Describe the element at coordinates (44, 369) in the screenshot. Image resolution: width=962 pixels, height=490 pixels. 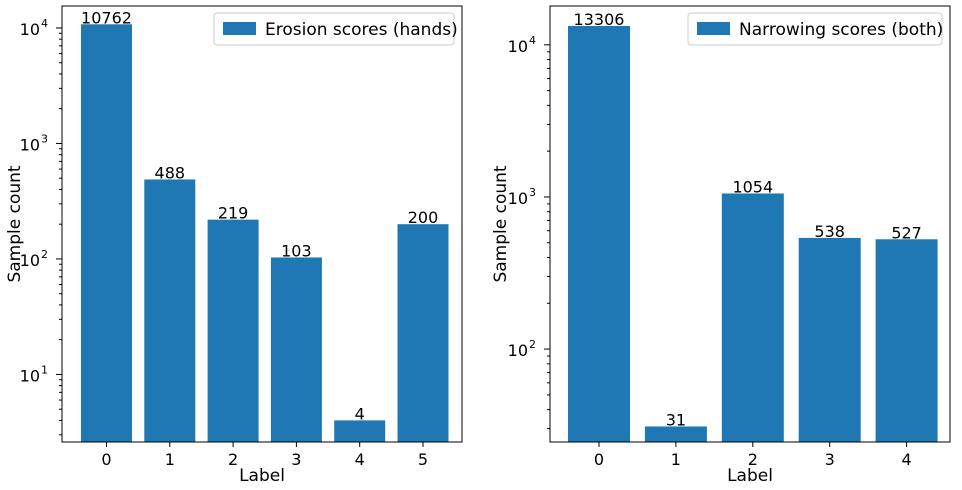
I see `y-tick-exponent-10: 1` at that location.